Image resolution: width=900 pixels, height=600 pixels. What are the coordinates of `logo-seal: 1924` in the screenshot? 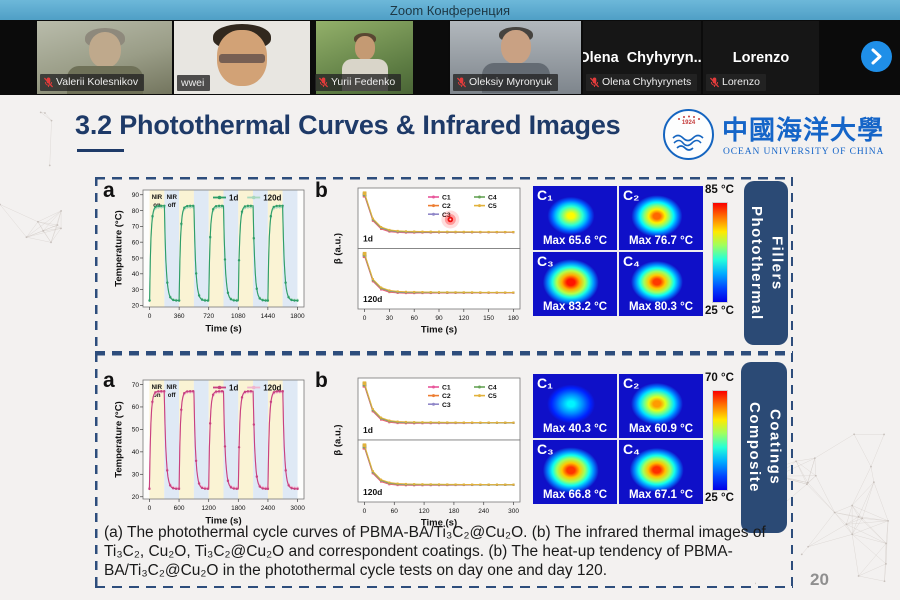 It's located at (688, 134).